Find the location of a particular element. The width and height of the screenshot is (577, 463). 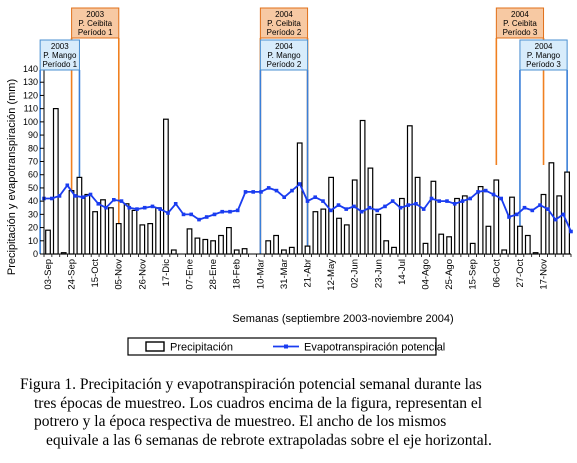

y-tick-label: 120 is located at coordinates (30, 95).